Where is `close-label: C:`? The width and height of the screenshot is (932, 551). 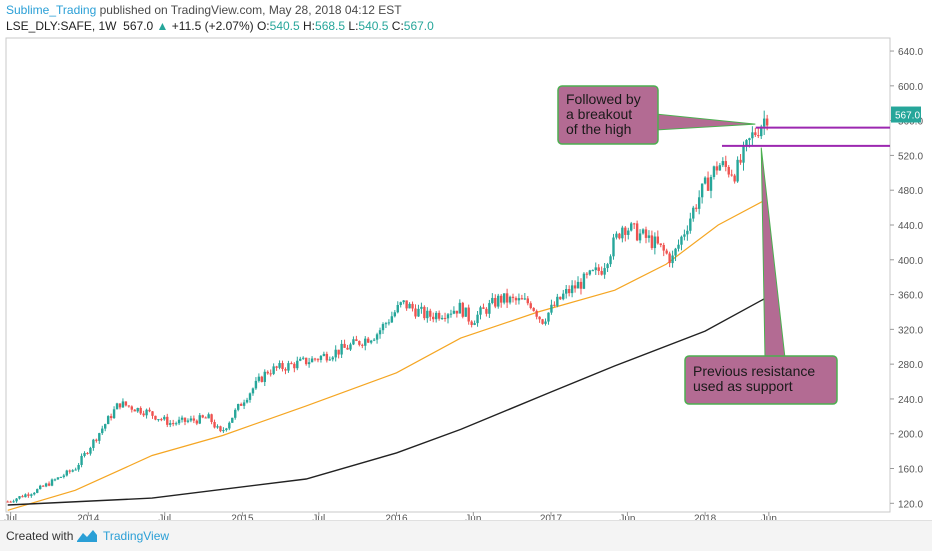
close-label: C: is located at coordinates (397, 26).